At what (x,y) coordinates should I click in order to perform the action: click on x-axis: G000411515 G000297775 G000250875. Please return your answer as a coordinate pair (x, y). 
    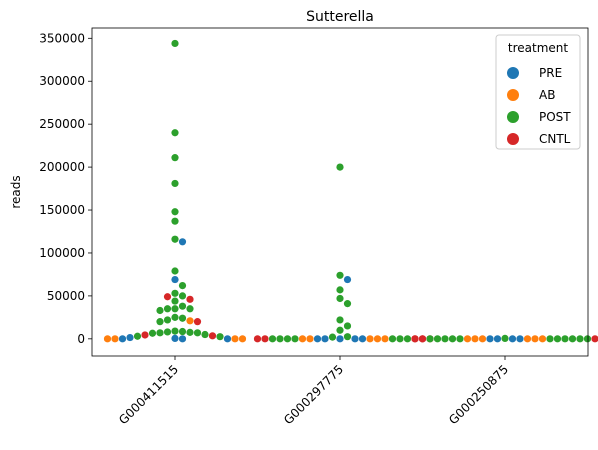
    Looking at the image, I should click on (313, 391).